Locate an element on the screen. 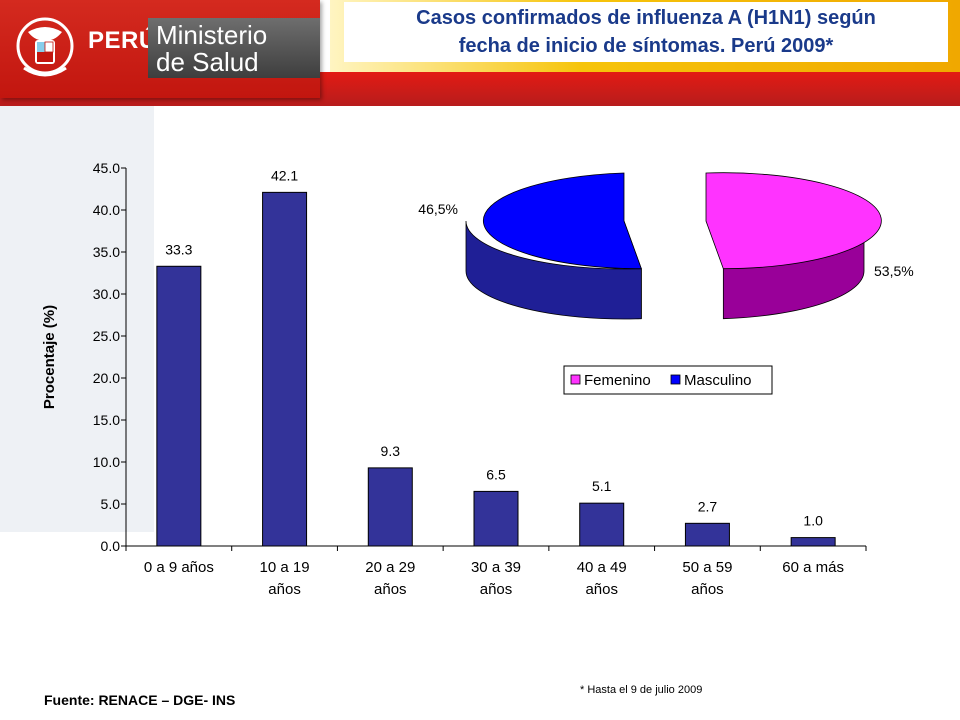 The width and height of the screenshot is (960, 720). bar-data-label: 2.7 is located at coordinates (708, 506).